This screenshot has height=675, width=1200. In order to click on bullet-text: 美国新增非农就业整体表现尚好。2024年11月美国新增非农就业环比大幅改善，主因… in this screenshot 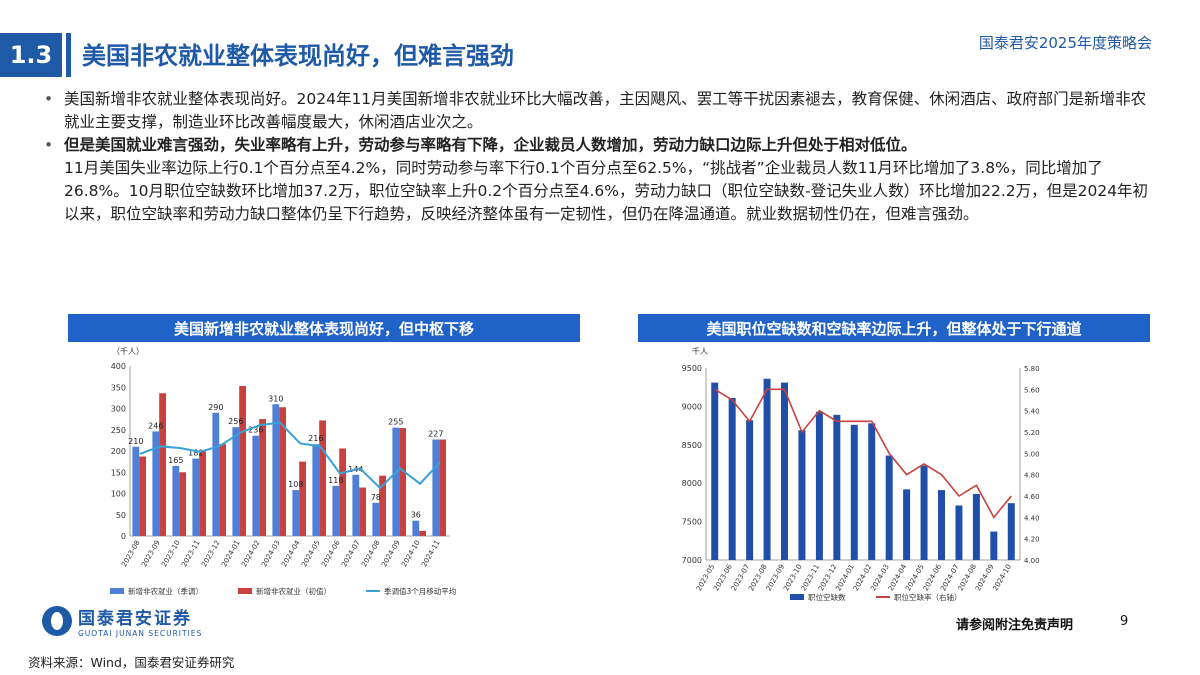, I will do `click(605, 110)`.